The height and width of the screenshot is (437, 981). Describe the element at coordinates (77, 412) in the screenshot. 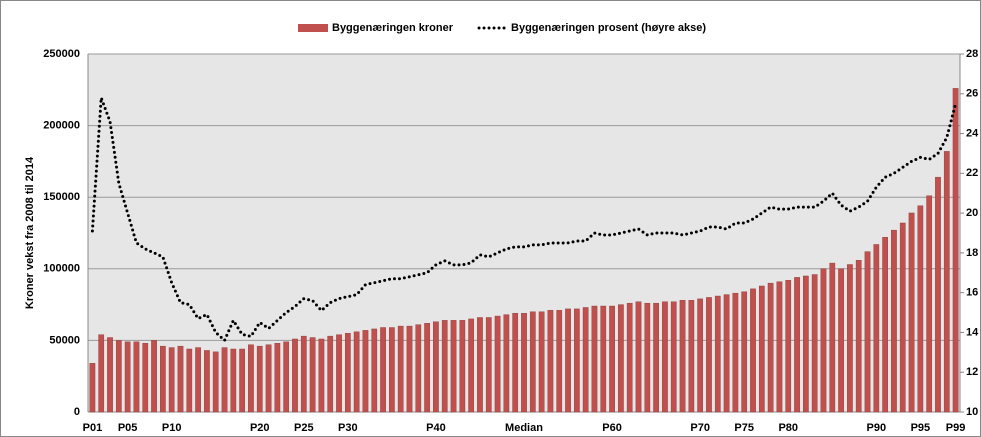

I see `y-tick-label: 0` at that location.